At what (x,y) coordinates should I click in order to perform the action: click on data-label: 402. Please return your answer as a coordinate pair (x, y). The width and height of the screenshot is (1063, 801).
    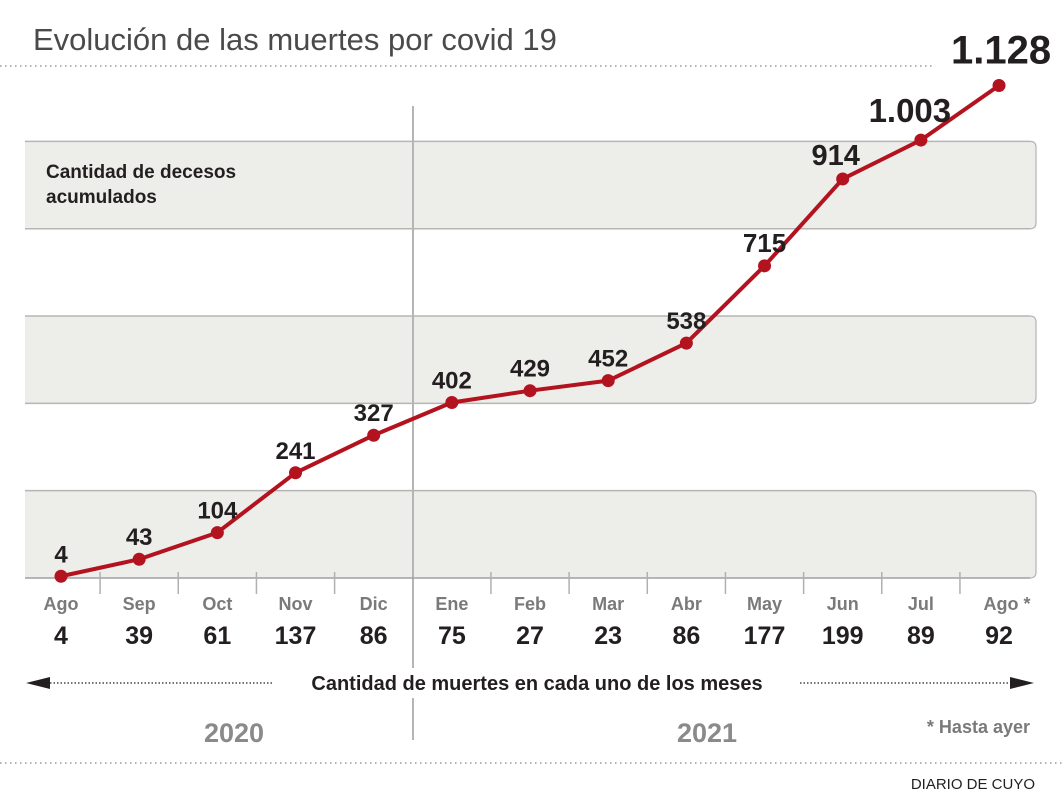
    Looking at the image, I should click on (452, 380).